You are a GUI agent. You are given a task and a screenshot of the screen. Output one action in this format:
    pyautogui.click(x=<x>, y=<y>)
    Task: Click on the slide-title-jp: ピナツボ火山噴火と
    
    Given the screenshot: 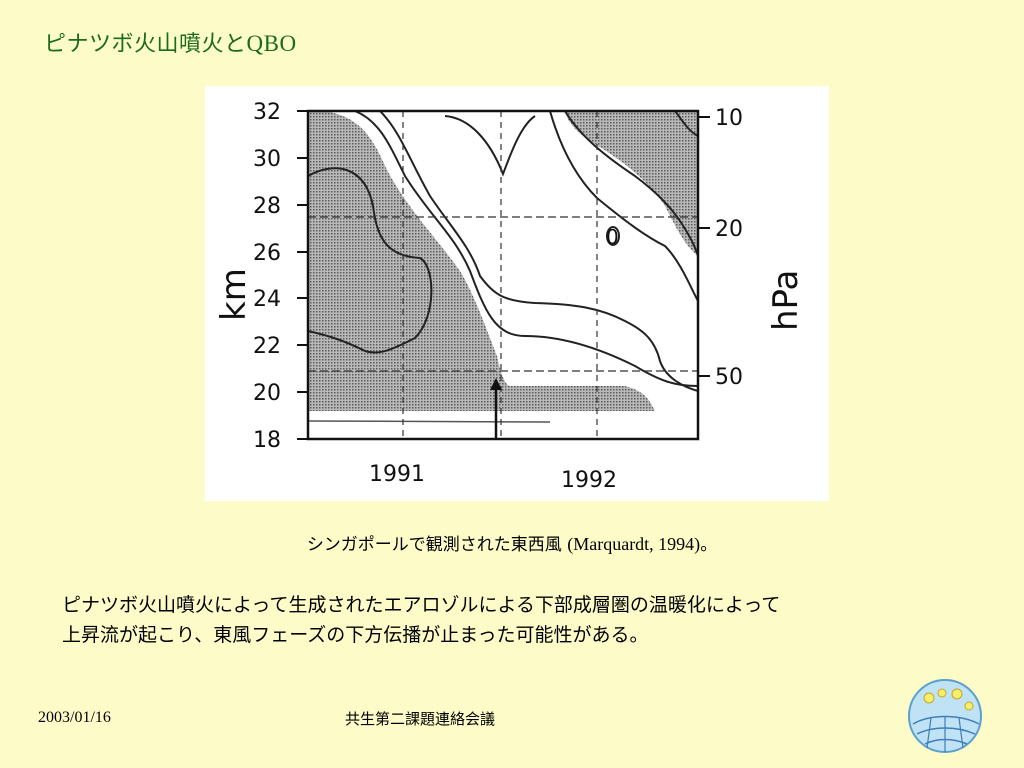 What is the action you would take?
    pyautogui.click(x=145, y=44)
    